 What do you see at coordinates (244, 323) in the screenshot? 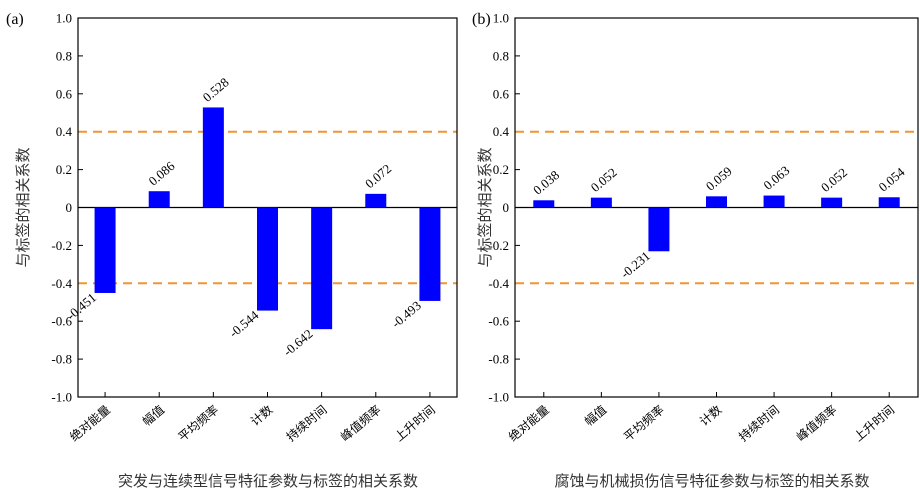
I see `value-label: -0.544` at bounding box center [244, 323].